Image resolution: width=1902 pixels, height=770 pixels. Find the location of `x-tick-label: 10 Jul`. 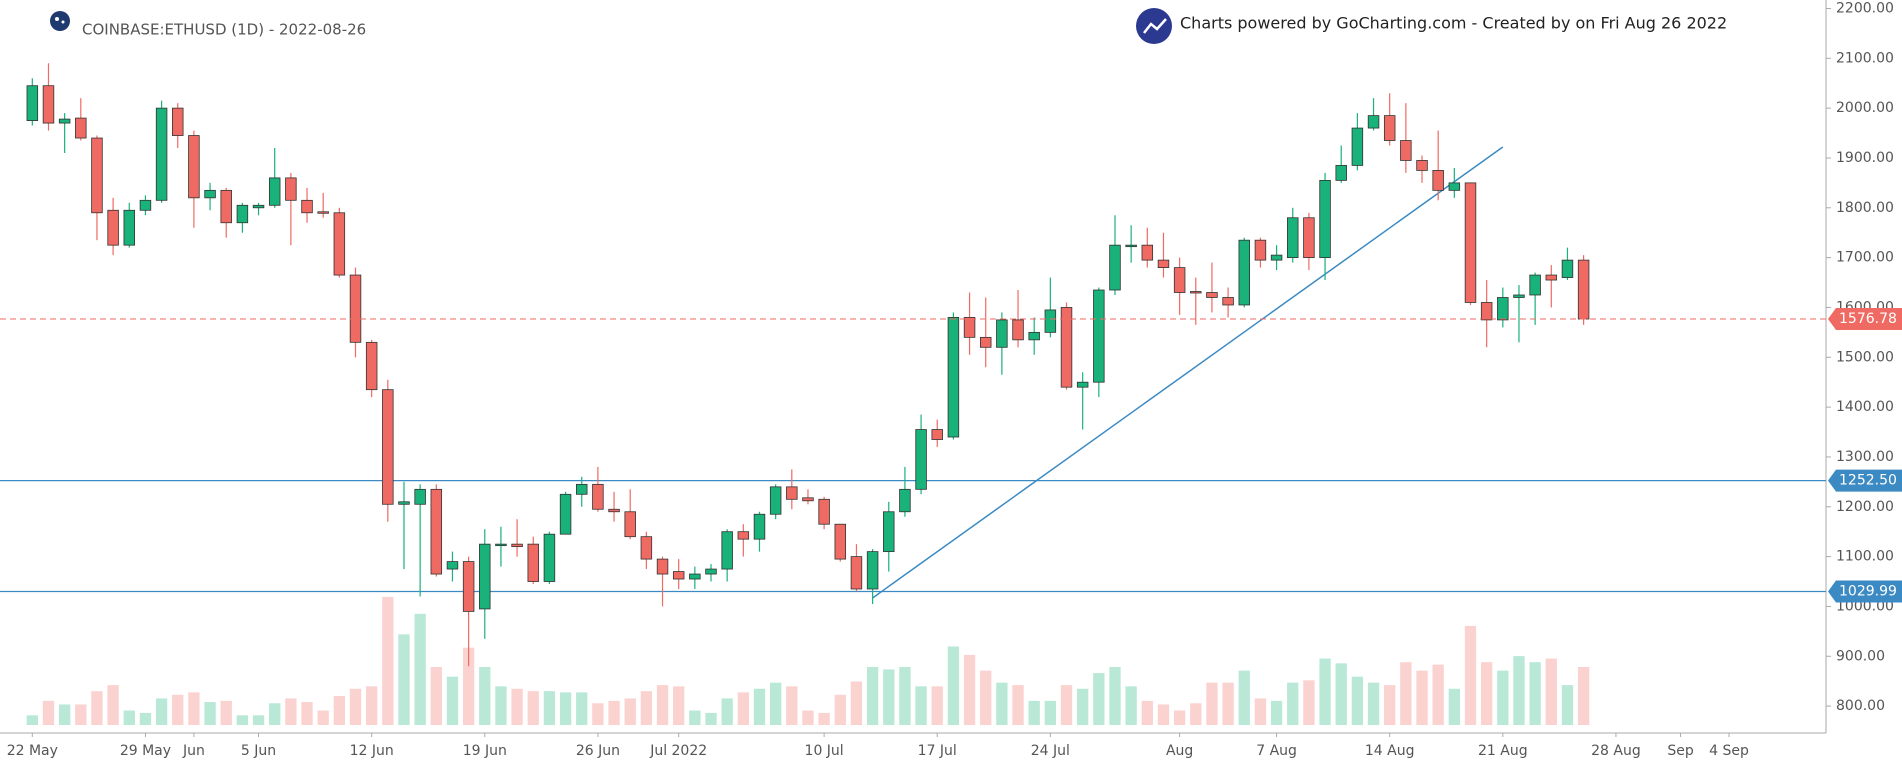

x-tick-label: 10 Jul is located at coordinates (824, 751).